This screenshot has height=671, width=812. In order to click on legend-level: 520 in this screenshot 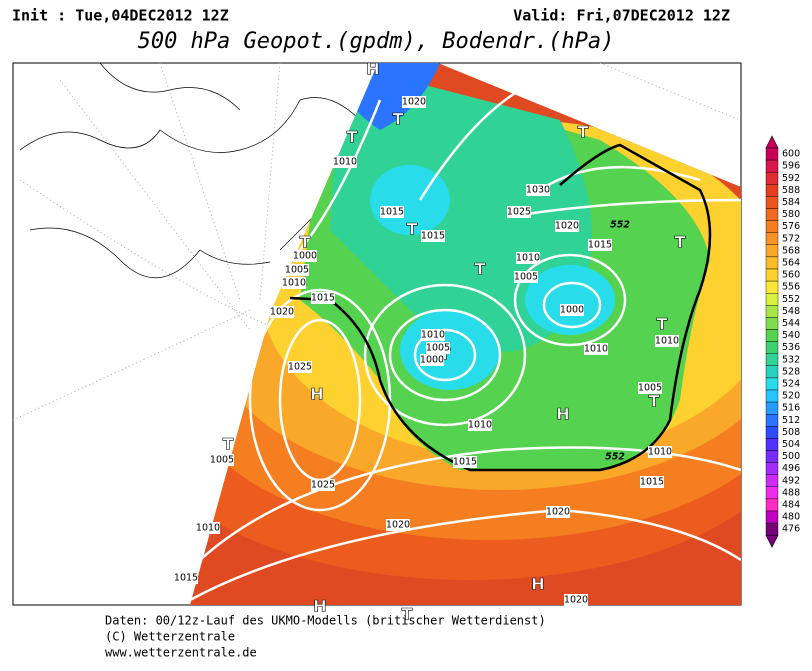, I will do `click(791, 396)`.